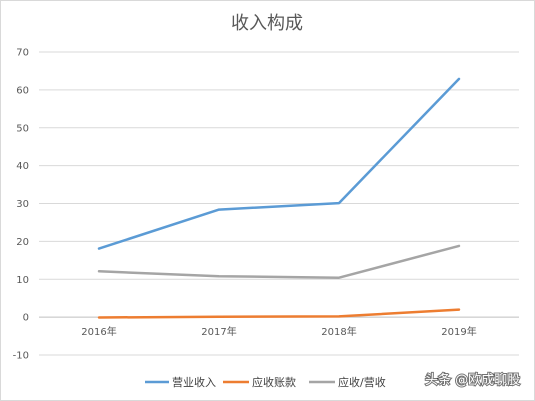  Describe the element at coordinates (22, 128) in the screenshot. I see `y-tick-label: 50` at that location.